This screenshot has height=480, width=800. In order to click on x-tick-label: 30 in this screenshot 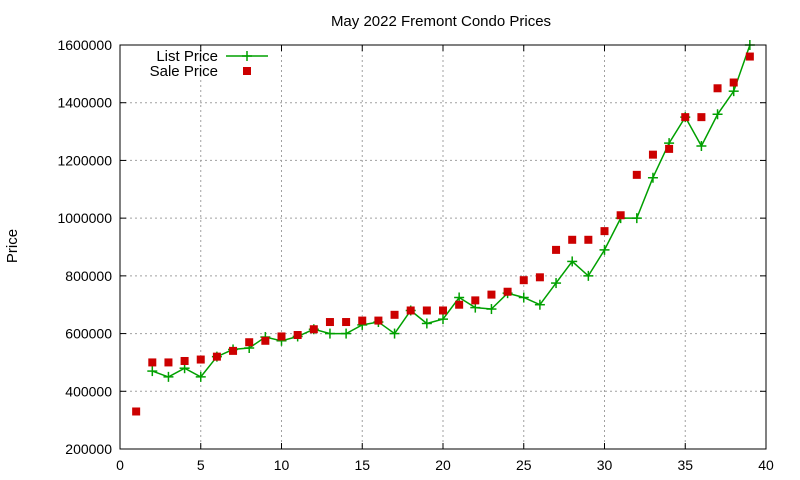, I will do `click(605, 465)`.